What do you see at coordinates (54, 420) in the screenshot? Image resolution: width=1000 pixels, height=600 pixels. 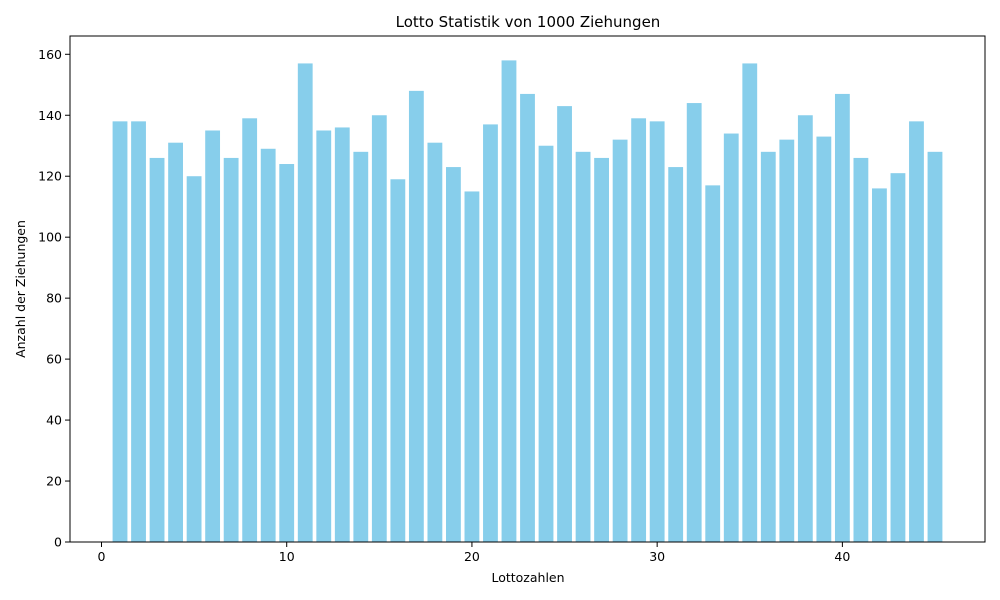 I see `y-tick-label-40: 40` at bounding box center [54, 420].